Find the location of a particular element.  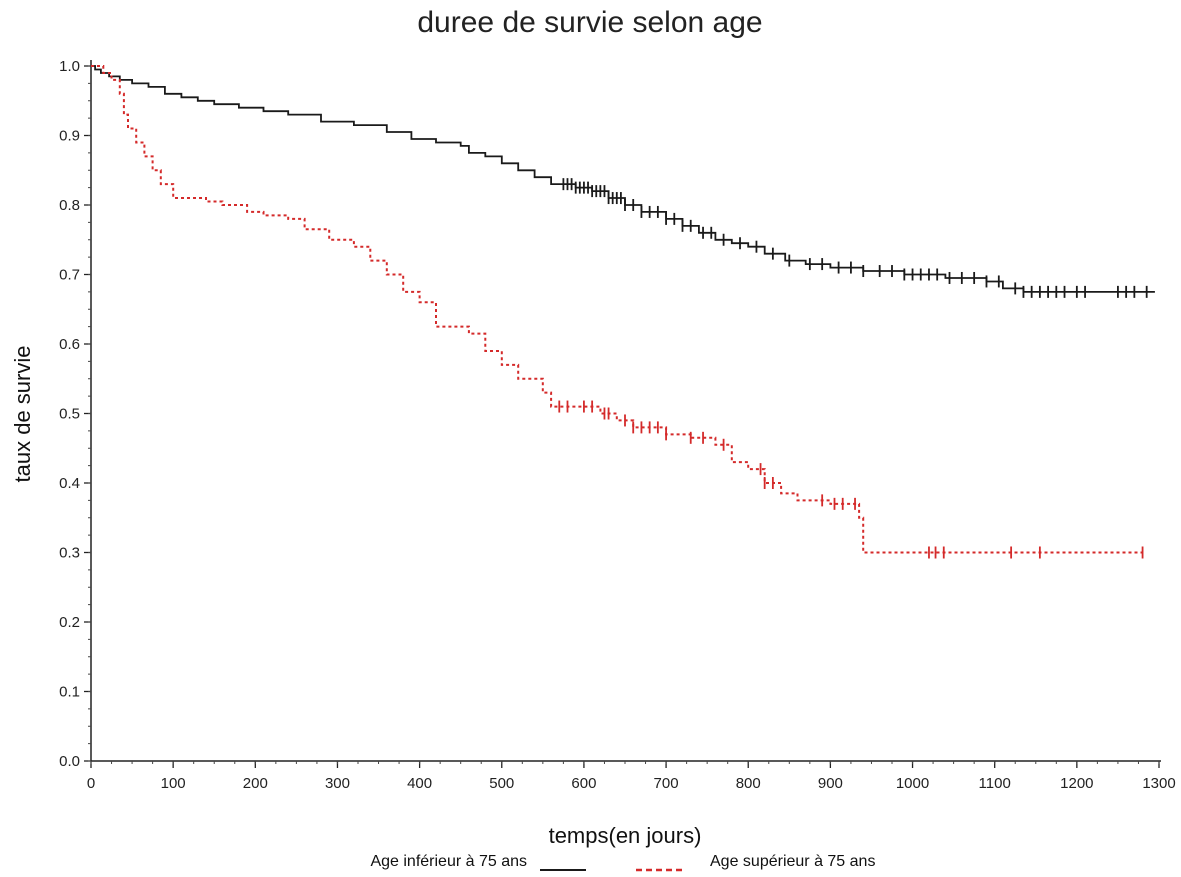

y-tick-label: 1.0 is located at coordinates (69, 66).